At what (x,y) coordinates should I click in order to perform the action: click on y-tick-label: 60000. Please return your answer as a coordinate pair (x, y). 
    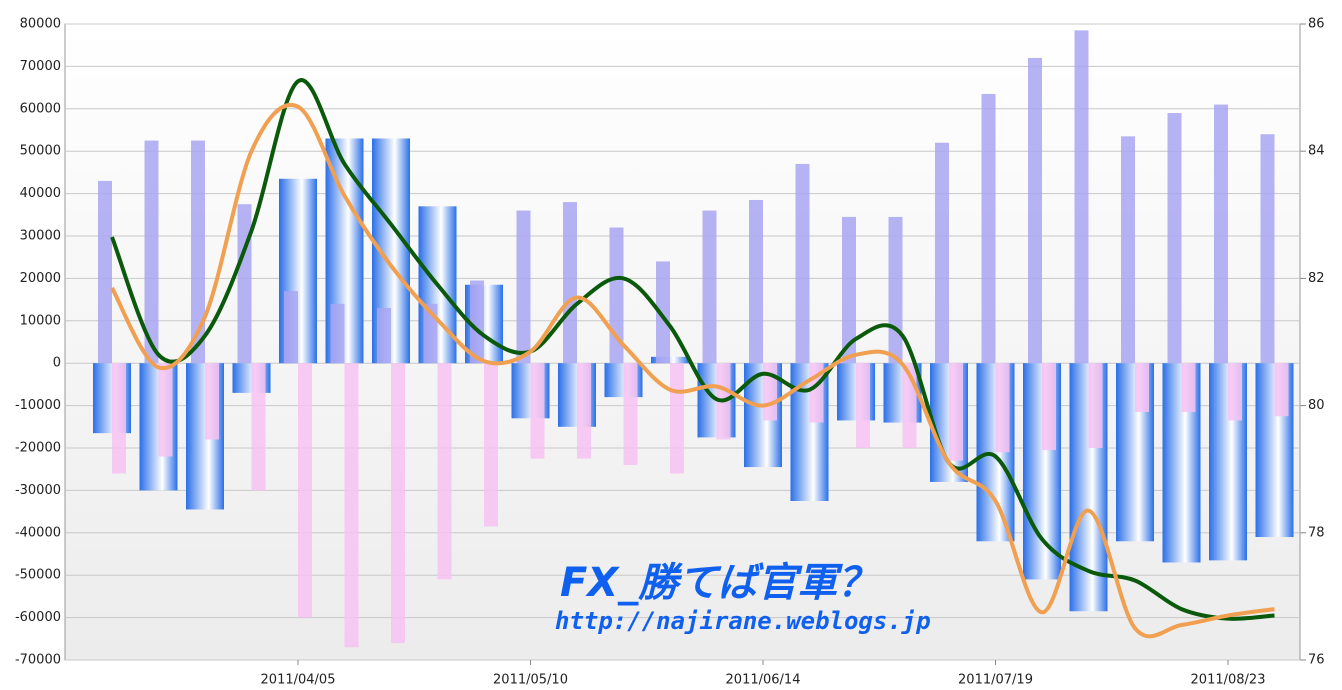
    Looking at the image, I should click on (40, 108).